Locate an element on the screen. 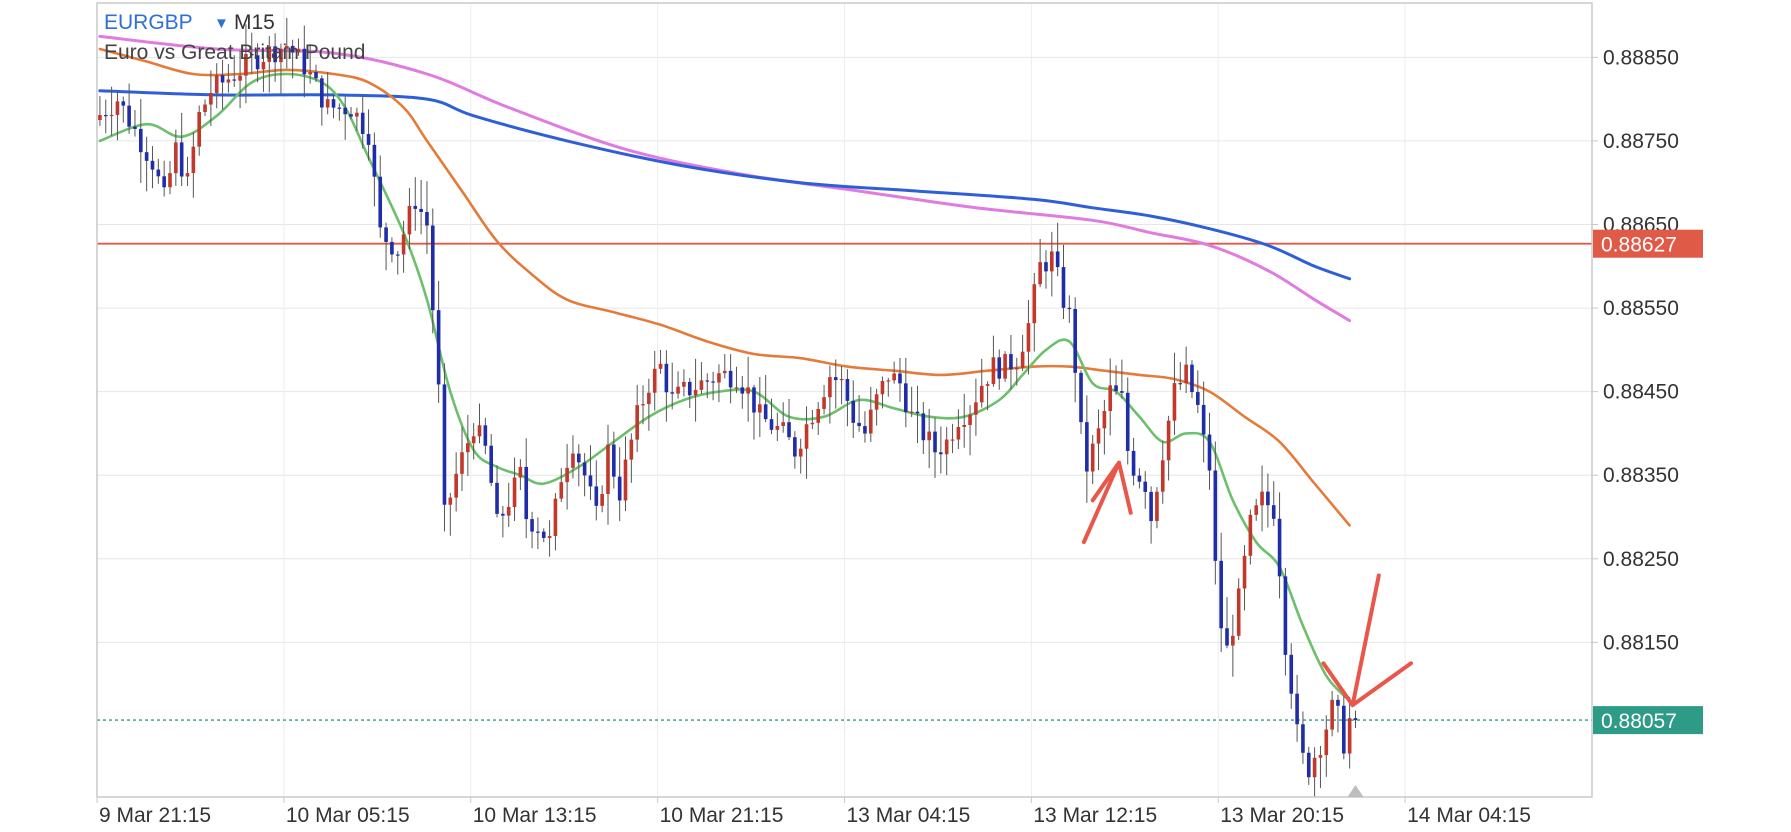 This screenshot has height=832, width=1791. caret-down-icon: ▼ is located at coordinates (221, 23).